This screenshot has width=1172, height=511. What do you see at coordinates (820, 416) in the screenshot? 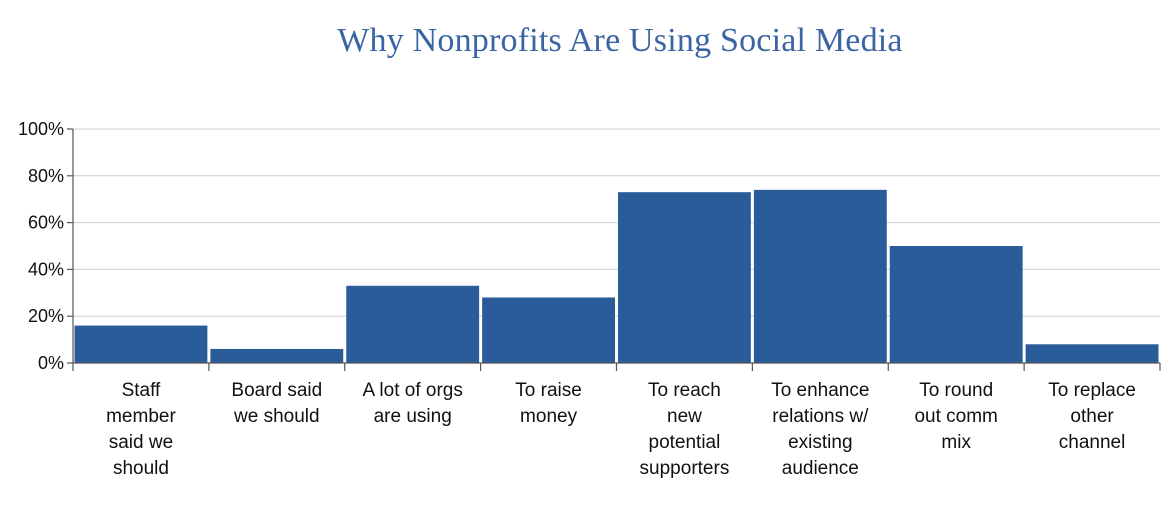
I see `x-category-label-line: relations w/` at bounding box center [820, 416].